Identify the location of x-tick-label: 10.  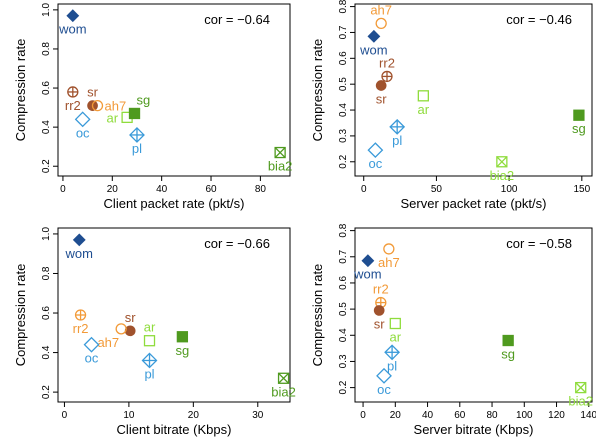
(129, 415).